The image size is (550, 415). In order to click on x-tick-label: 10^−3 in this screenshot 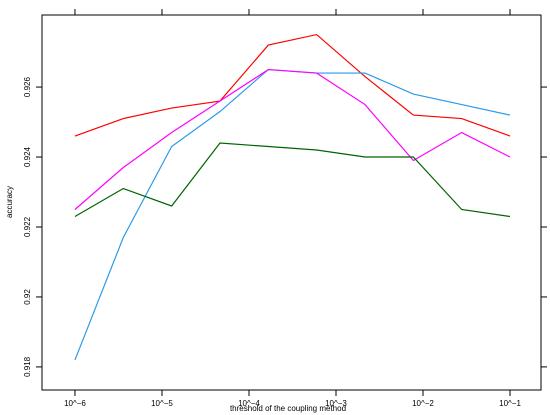, I will do `click(336, 403)`.